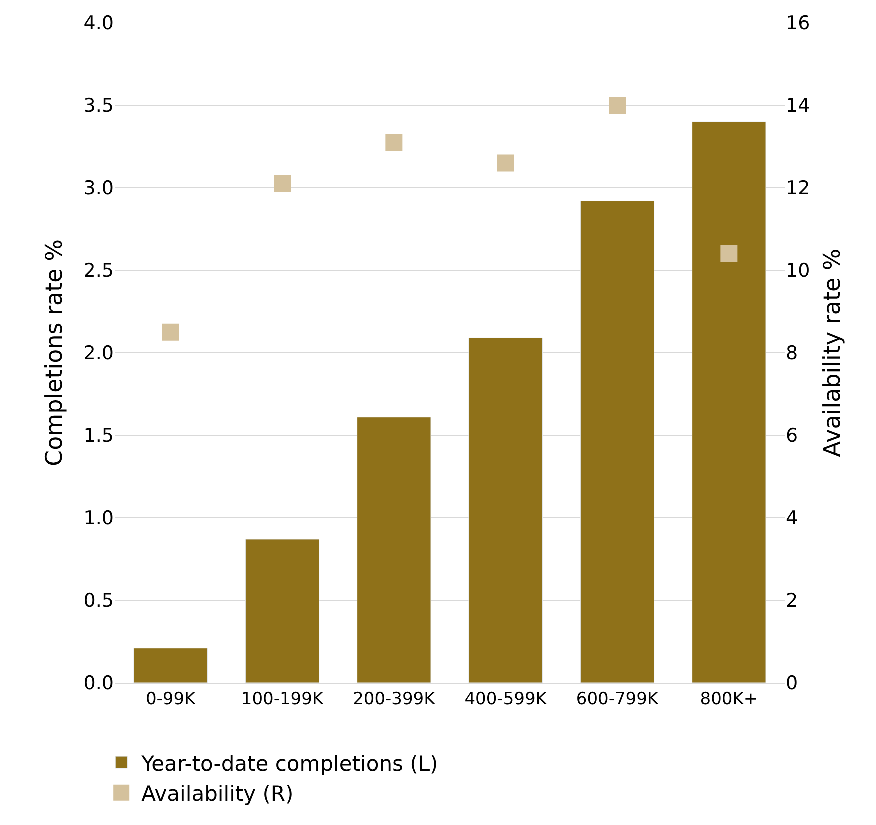 The height and width of the screenshot is (825, 876). I want to click on x-tick-label: 200-399K, so click(394, 699).